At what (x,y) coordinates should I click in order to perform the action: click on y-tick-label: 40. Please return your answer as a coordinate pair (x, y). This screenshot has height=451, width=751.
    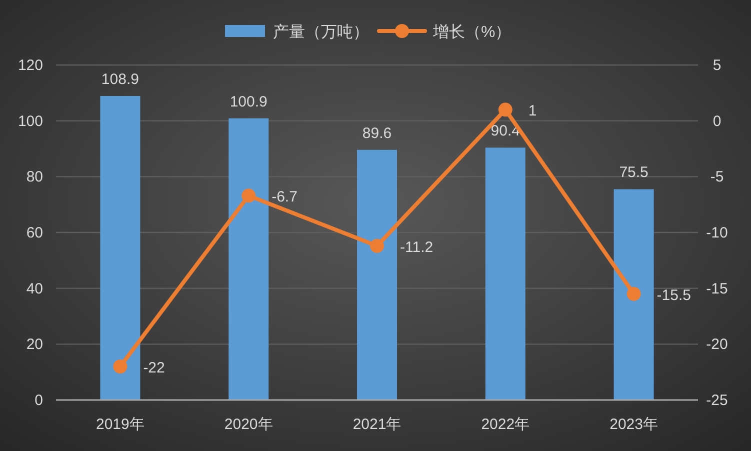
    Looking at the image, I should click on (34, 289).